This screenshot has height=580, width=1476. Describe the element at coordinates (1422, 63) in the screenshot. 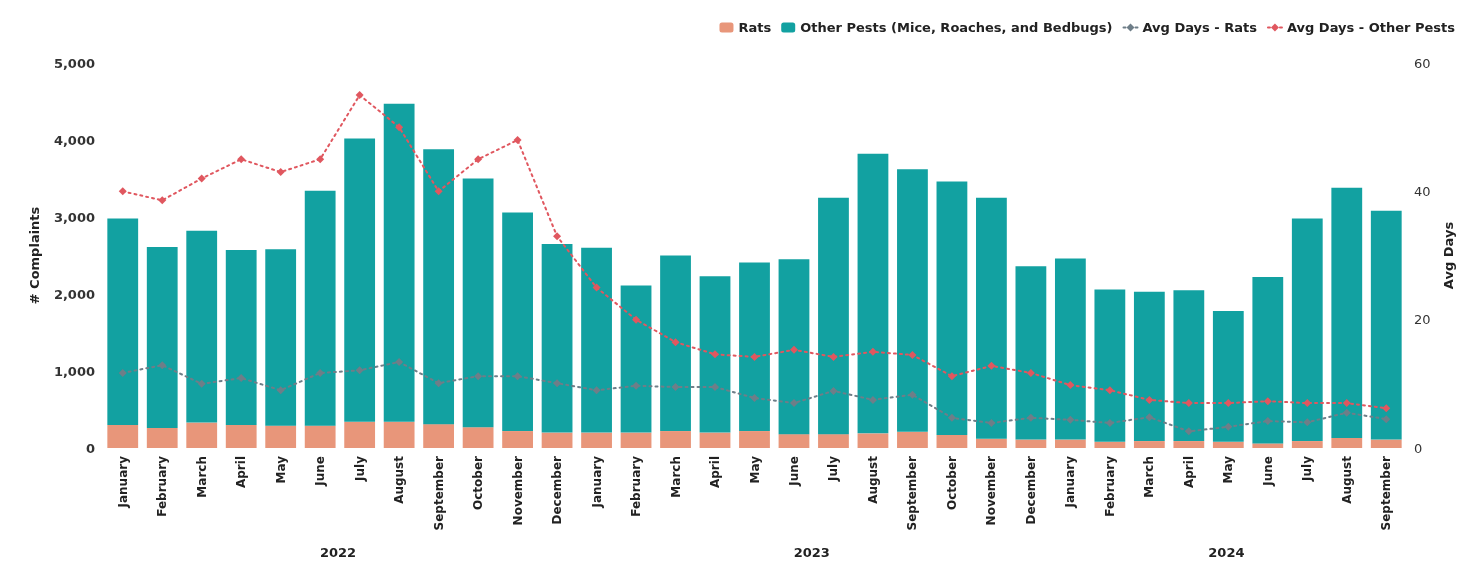

I see `y2-tick-label: 60` at that location.